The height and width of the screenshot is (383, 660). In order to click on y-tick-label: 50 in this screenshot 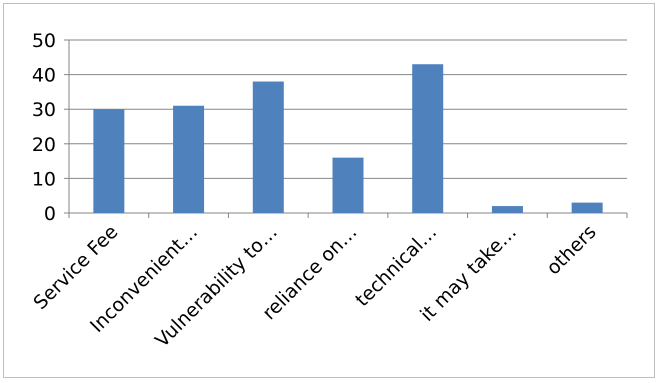, I will do `click(44, 41)`.